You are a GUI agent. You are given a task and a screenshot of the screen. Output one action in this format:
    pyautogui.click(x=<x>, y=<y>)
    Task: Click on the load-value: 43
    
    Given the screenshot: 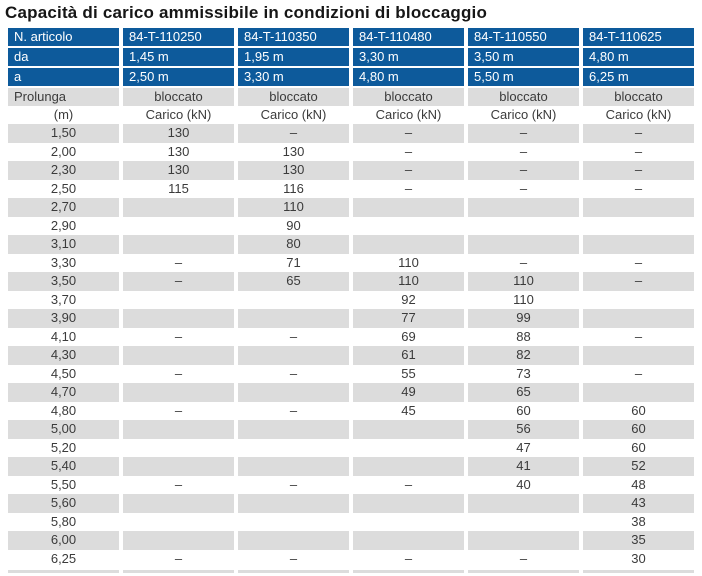 What is the action you would take?
    pyautogui.click(x=638, y=503)
    